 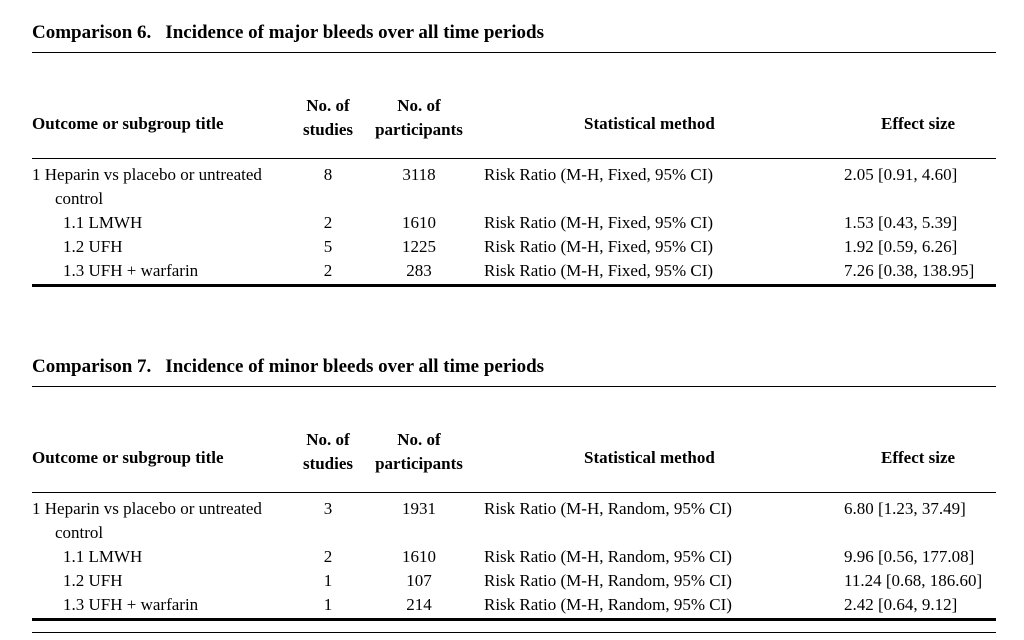 What do you see at coordinates (328, 174) in the screenshot?
I see `row-studies: 8` at bounding box center [328, 174].